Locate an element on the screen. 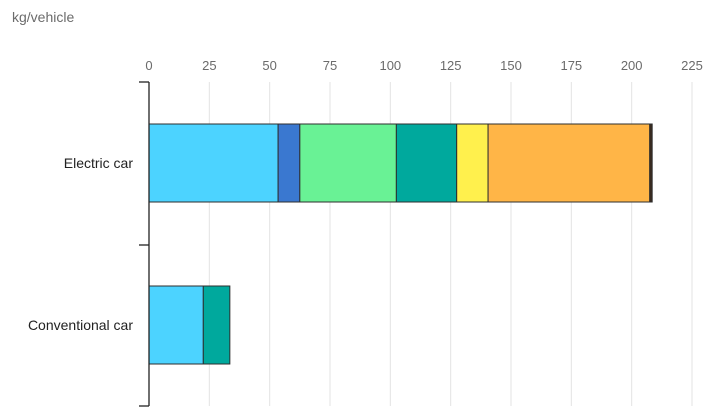  x-tick-label: 25 is located at coordinates (209, 65).